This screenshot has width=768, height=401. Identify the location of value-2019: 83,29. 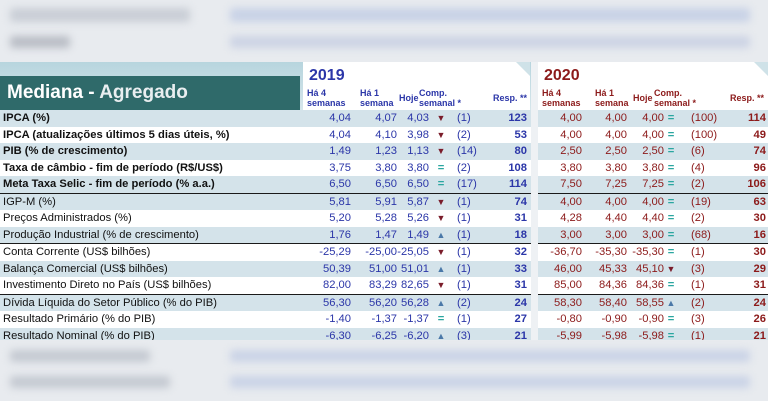
(383, 285).